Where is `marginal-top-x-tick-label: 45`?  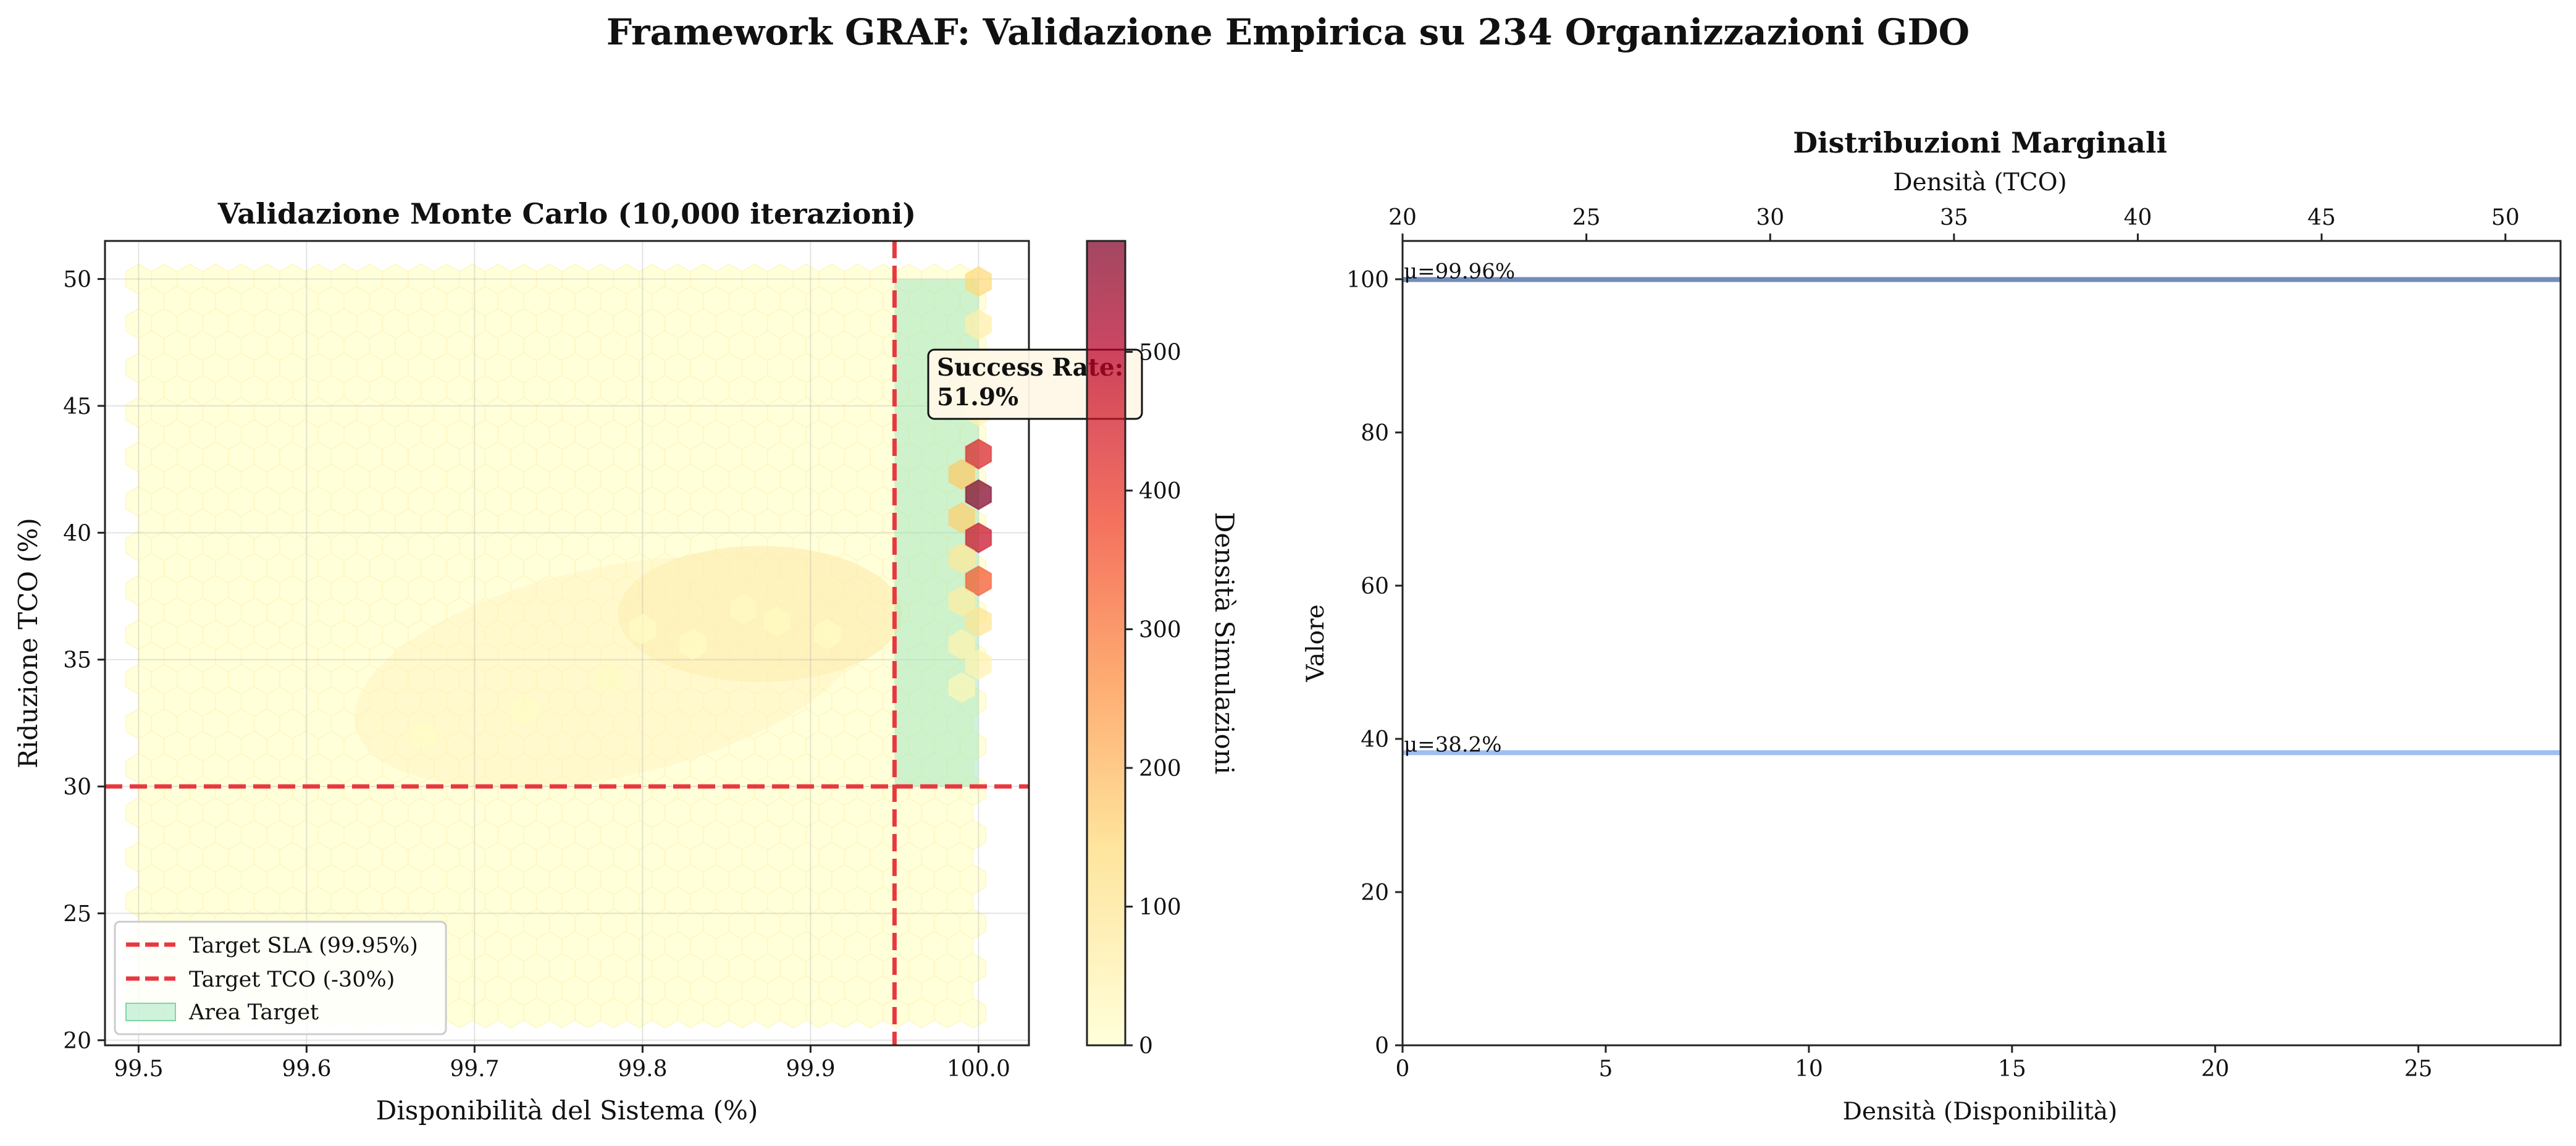
marginal-top-x-tick-label: 45 is located at coordinates (2321, 217).